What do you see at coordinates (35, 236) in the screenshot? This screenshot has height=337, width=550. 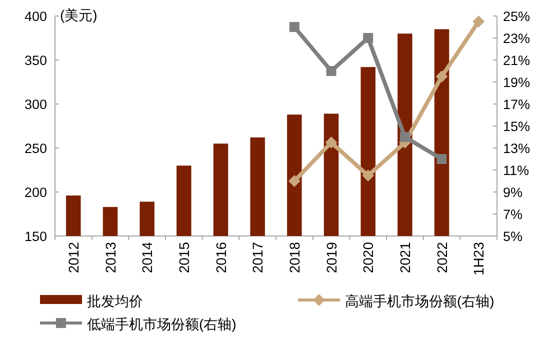 I see `y-tick-label: 150` at bounding box center [35, 236].